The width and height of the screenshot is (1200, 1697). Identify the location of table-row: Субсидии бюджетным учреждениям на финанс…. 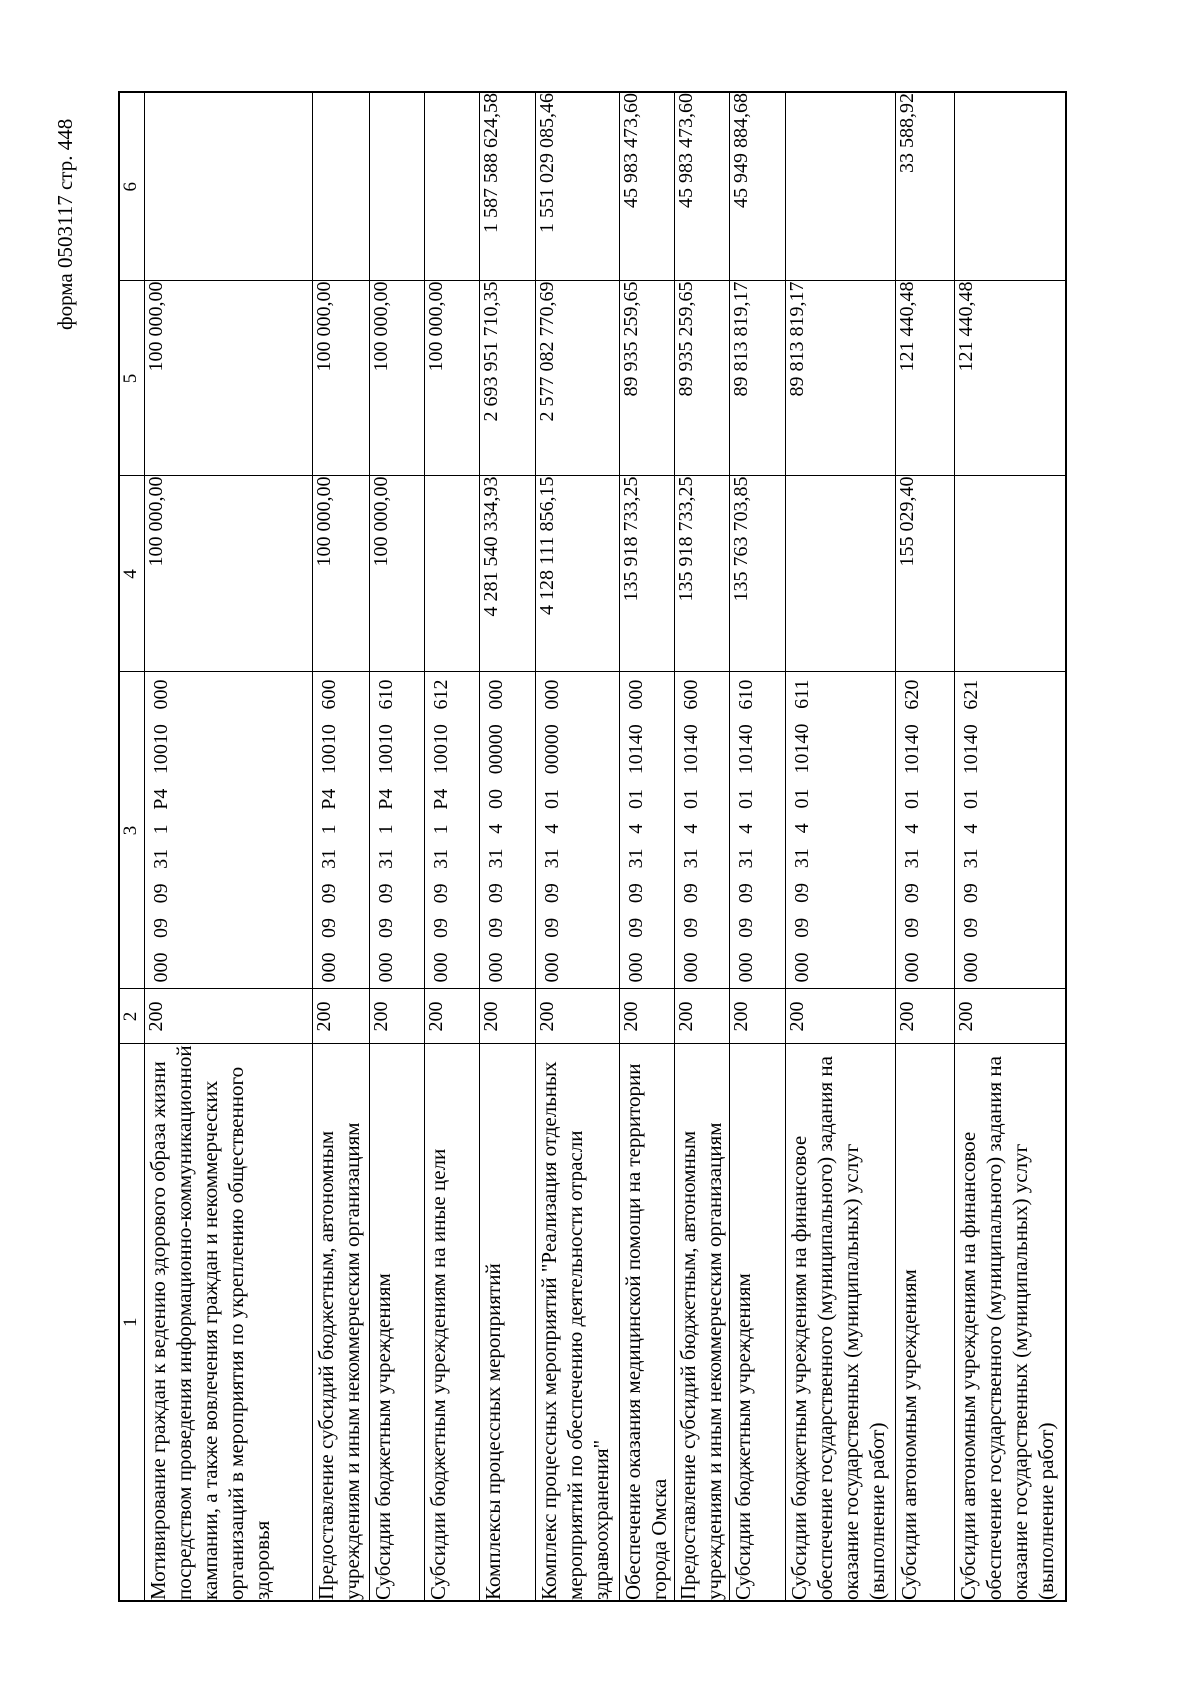
(840, 846).